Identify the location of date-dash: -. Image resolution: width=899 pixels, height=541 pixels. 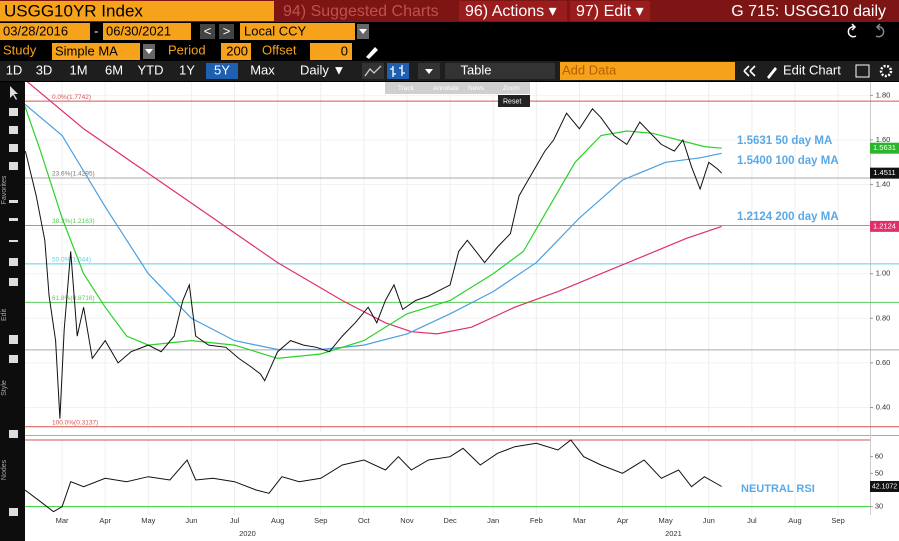
(96, 30).